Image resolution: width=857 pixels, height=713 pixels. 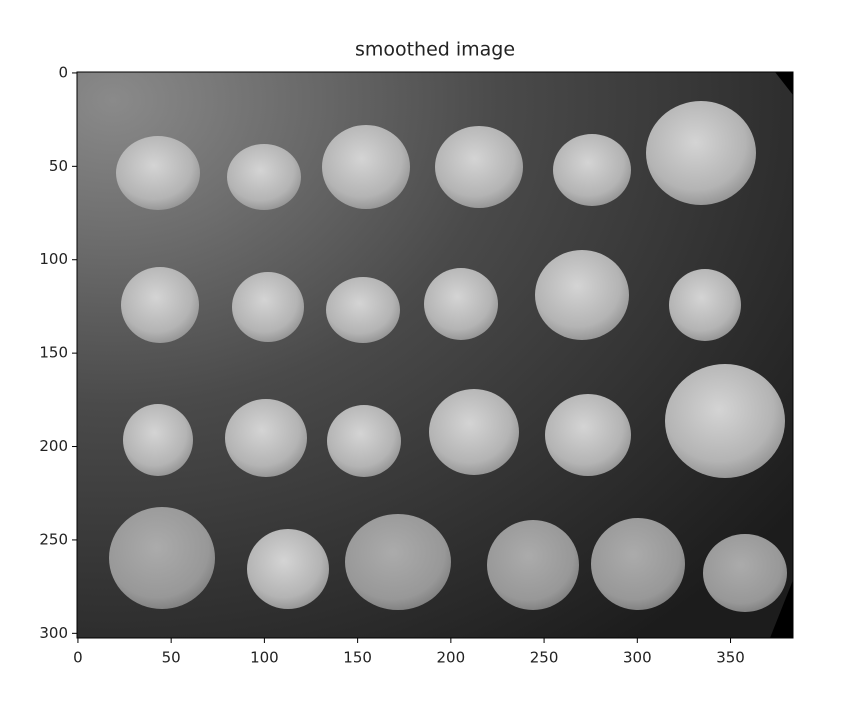 What do you see at coordinates (58, 166) in the screenshot?
I see `y-tick-label: 50` at bounding box center [58, 166].